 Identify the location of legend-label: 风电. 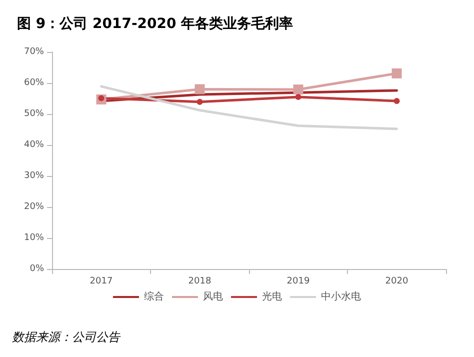
(213, 296).